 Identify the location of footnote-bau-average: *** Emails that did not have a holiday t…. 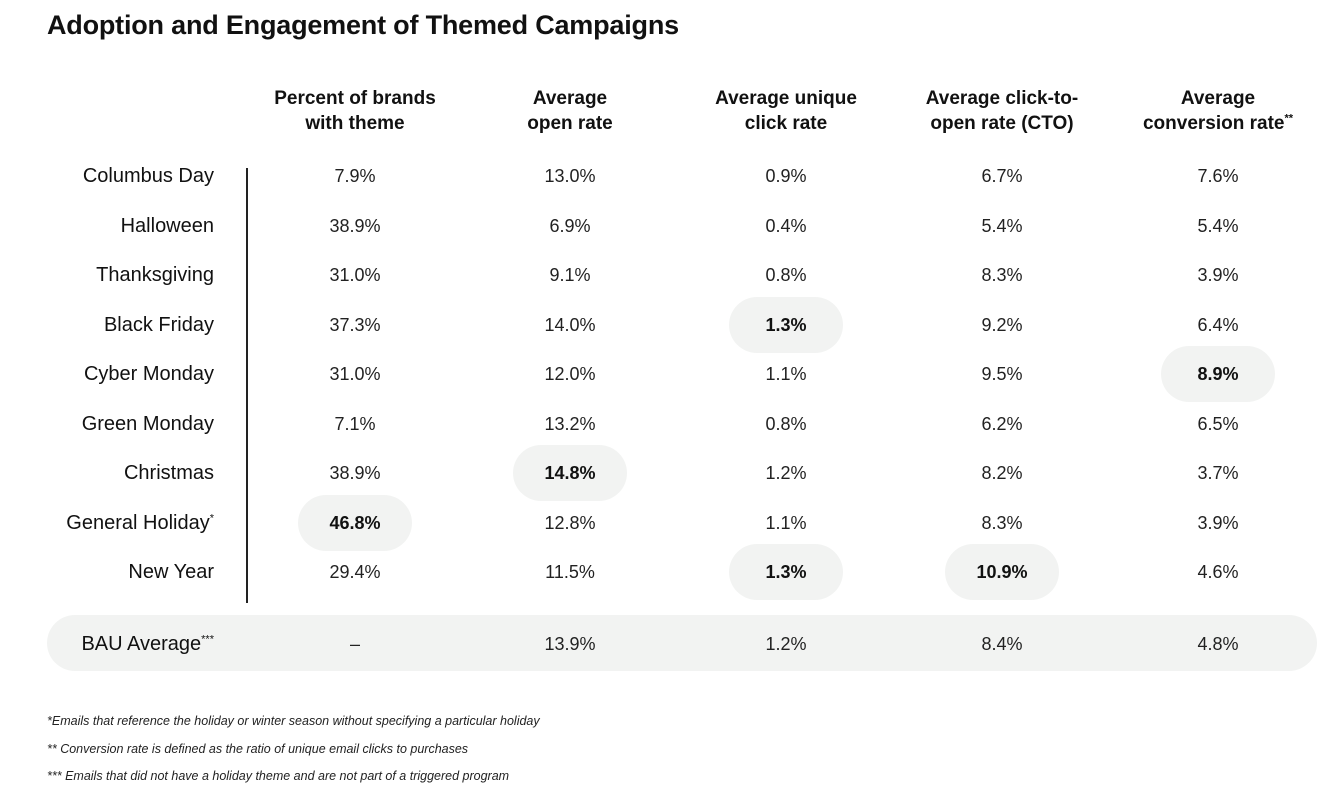
(278, 776).